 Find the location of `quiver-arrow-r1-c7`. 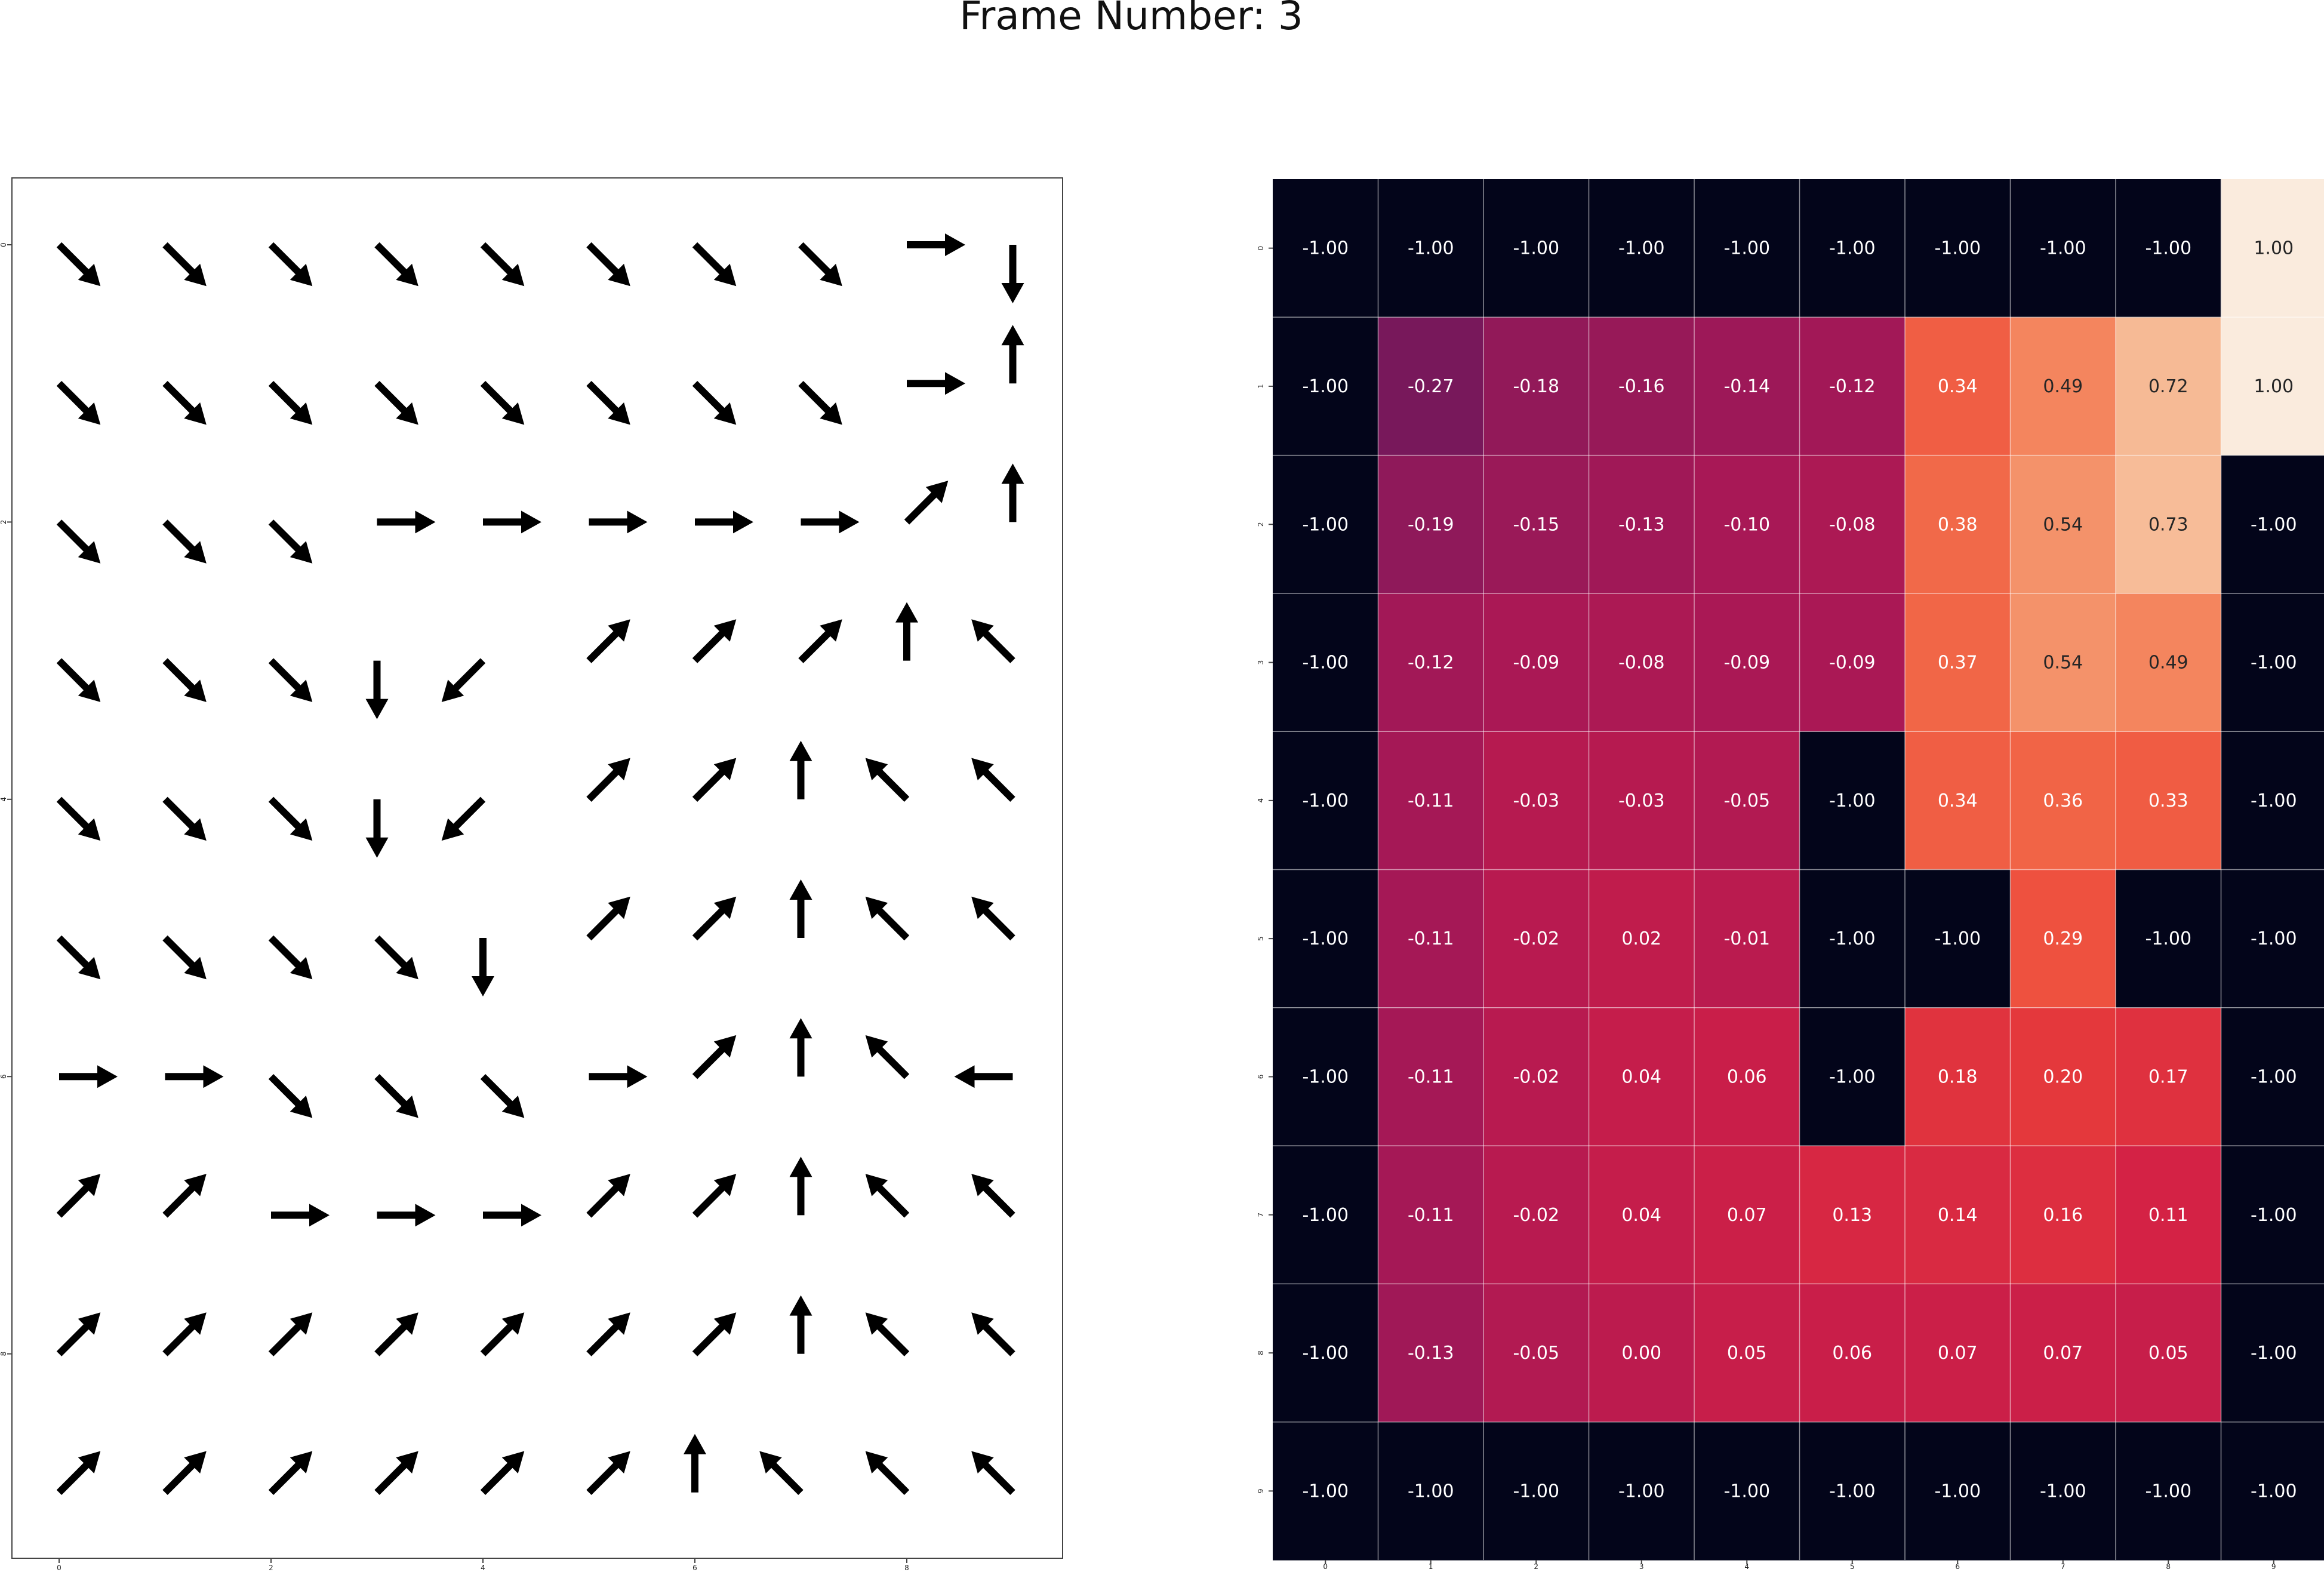

quiver-arrow-r1-c7 is located at coordinates (820, 403).